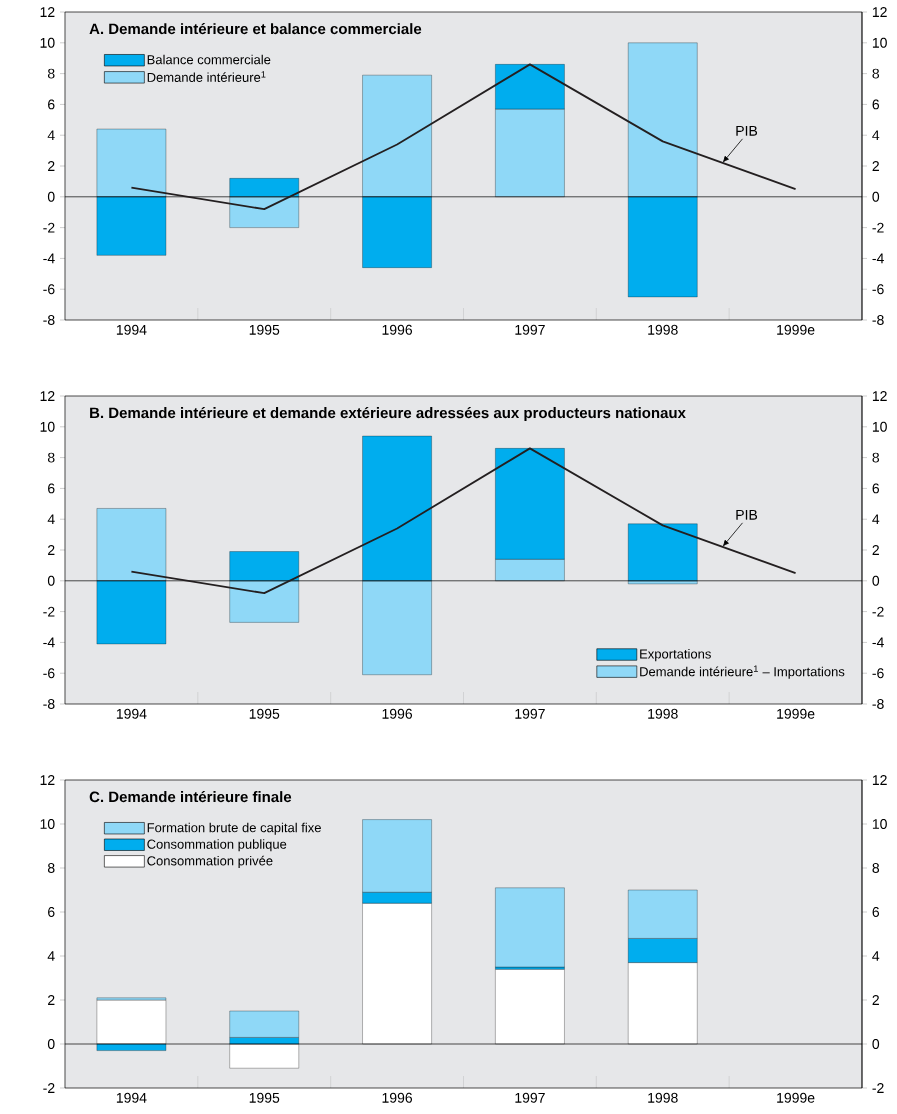 This screenshot has height=1114, width=897. What do you see at coordinates (530, 927) in the screenshot?
I see `bar` at bounding box center [530, 927].